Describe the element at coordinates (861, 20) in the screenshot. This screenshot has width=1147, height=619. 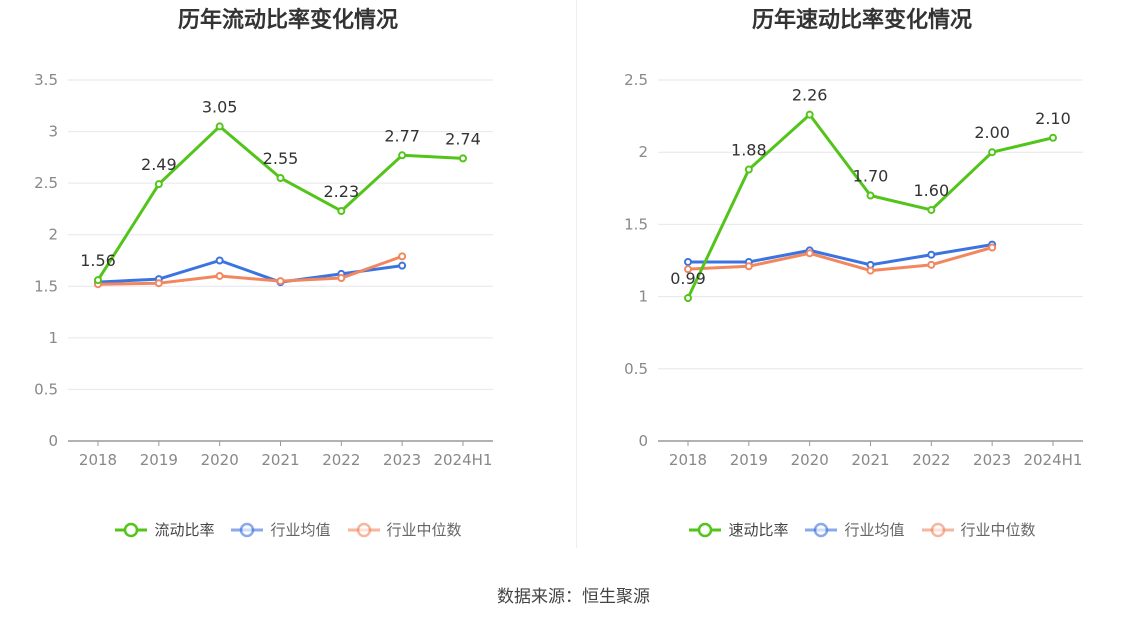
I see `chart-title: 历年速动比率变化情况` at that location.